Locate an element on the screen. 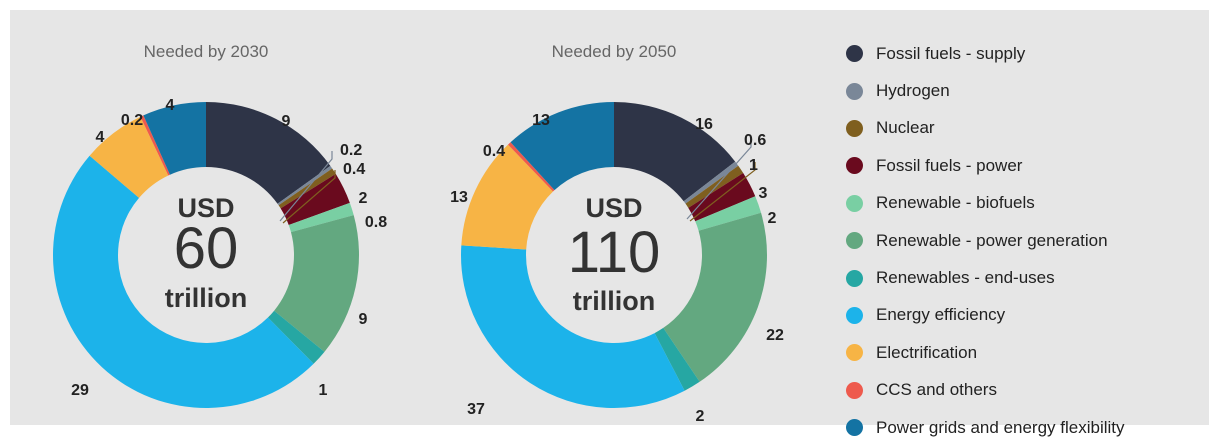 The height and width of the screenshot is (446, 1219). legend-label: Renewable - power generation is located at coordinates (992, 240).